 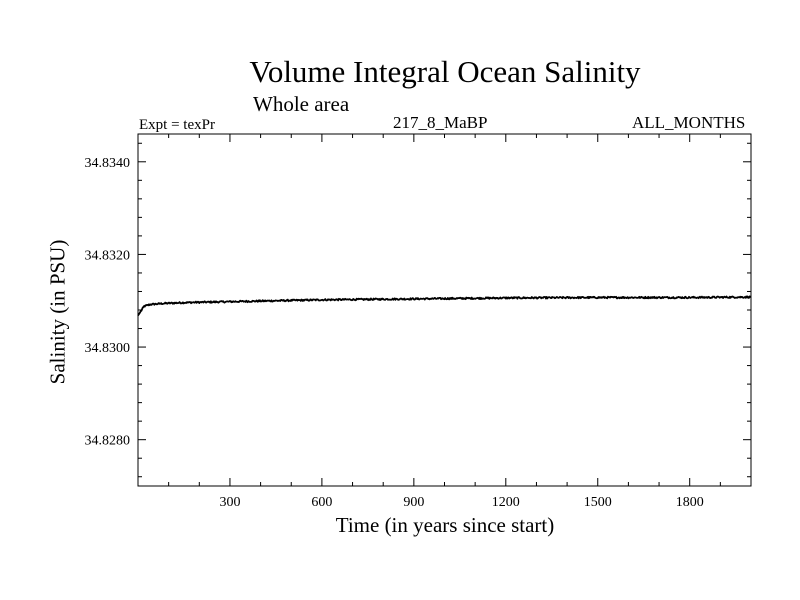 I want to click on x-tick-label: 1200, so click(x=506, y=502).